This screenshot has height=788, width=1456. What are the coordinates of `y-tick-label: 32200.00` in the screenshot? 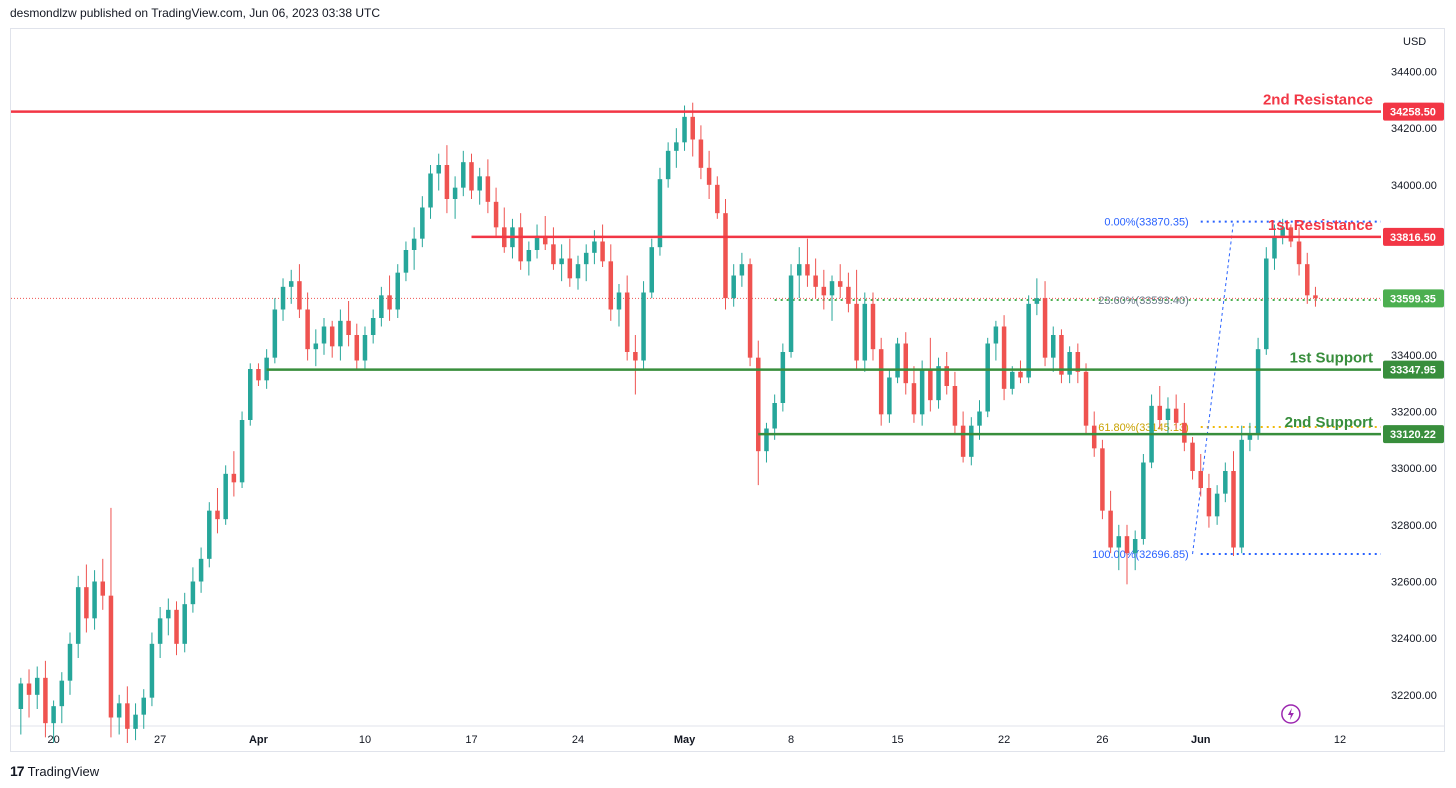 It's located at (1414, 696).